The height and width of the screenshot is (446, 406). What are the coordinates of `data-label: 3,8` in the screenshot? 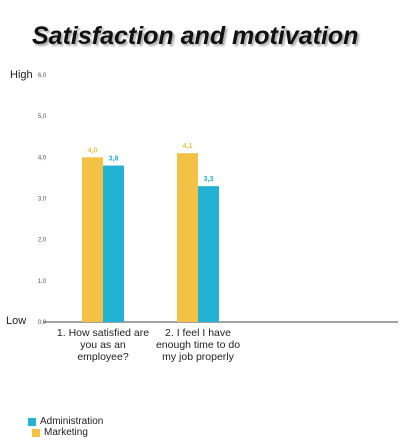 It's located at (114, 159).